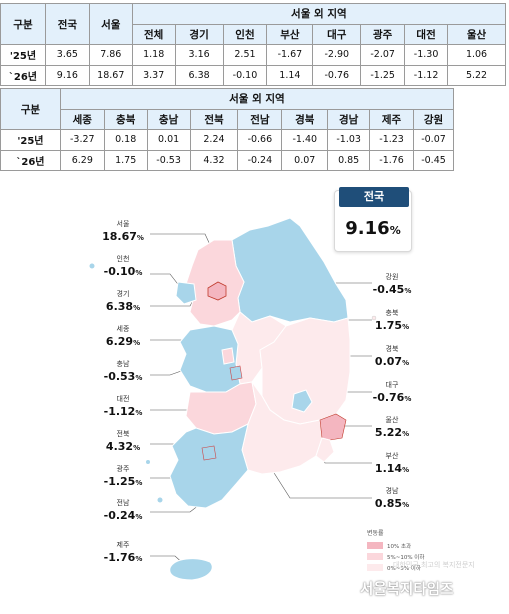  Describe the element at coordinates (402, 545) in the screenshot. I see `legend-item: 10% 초과` at that location.